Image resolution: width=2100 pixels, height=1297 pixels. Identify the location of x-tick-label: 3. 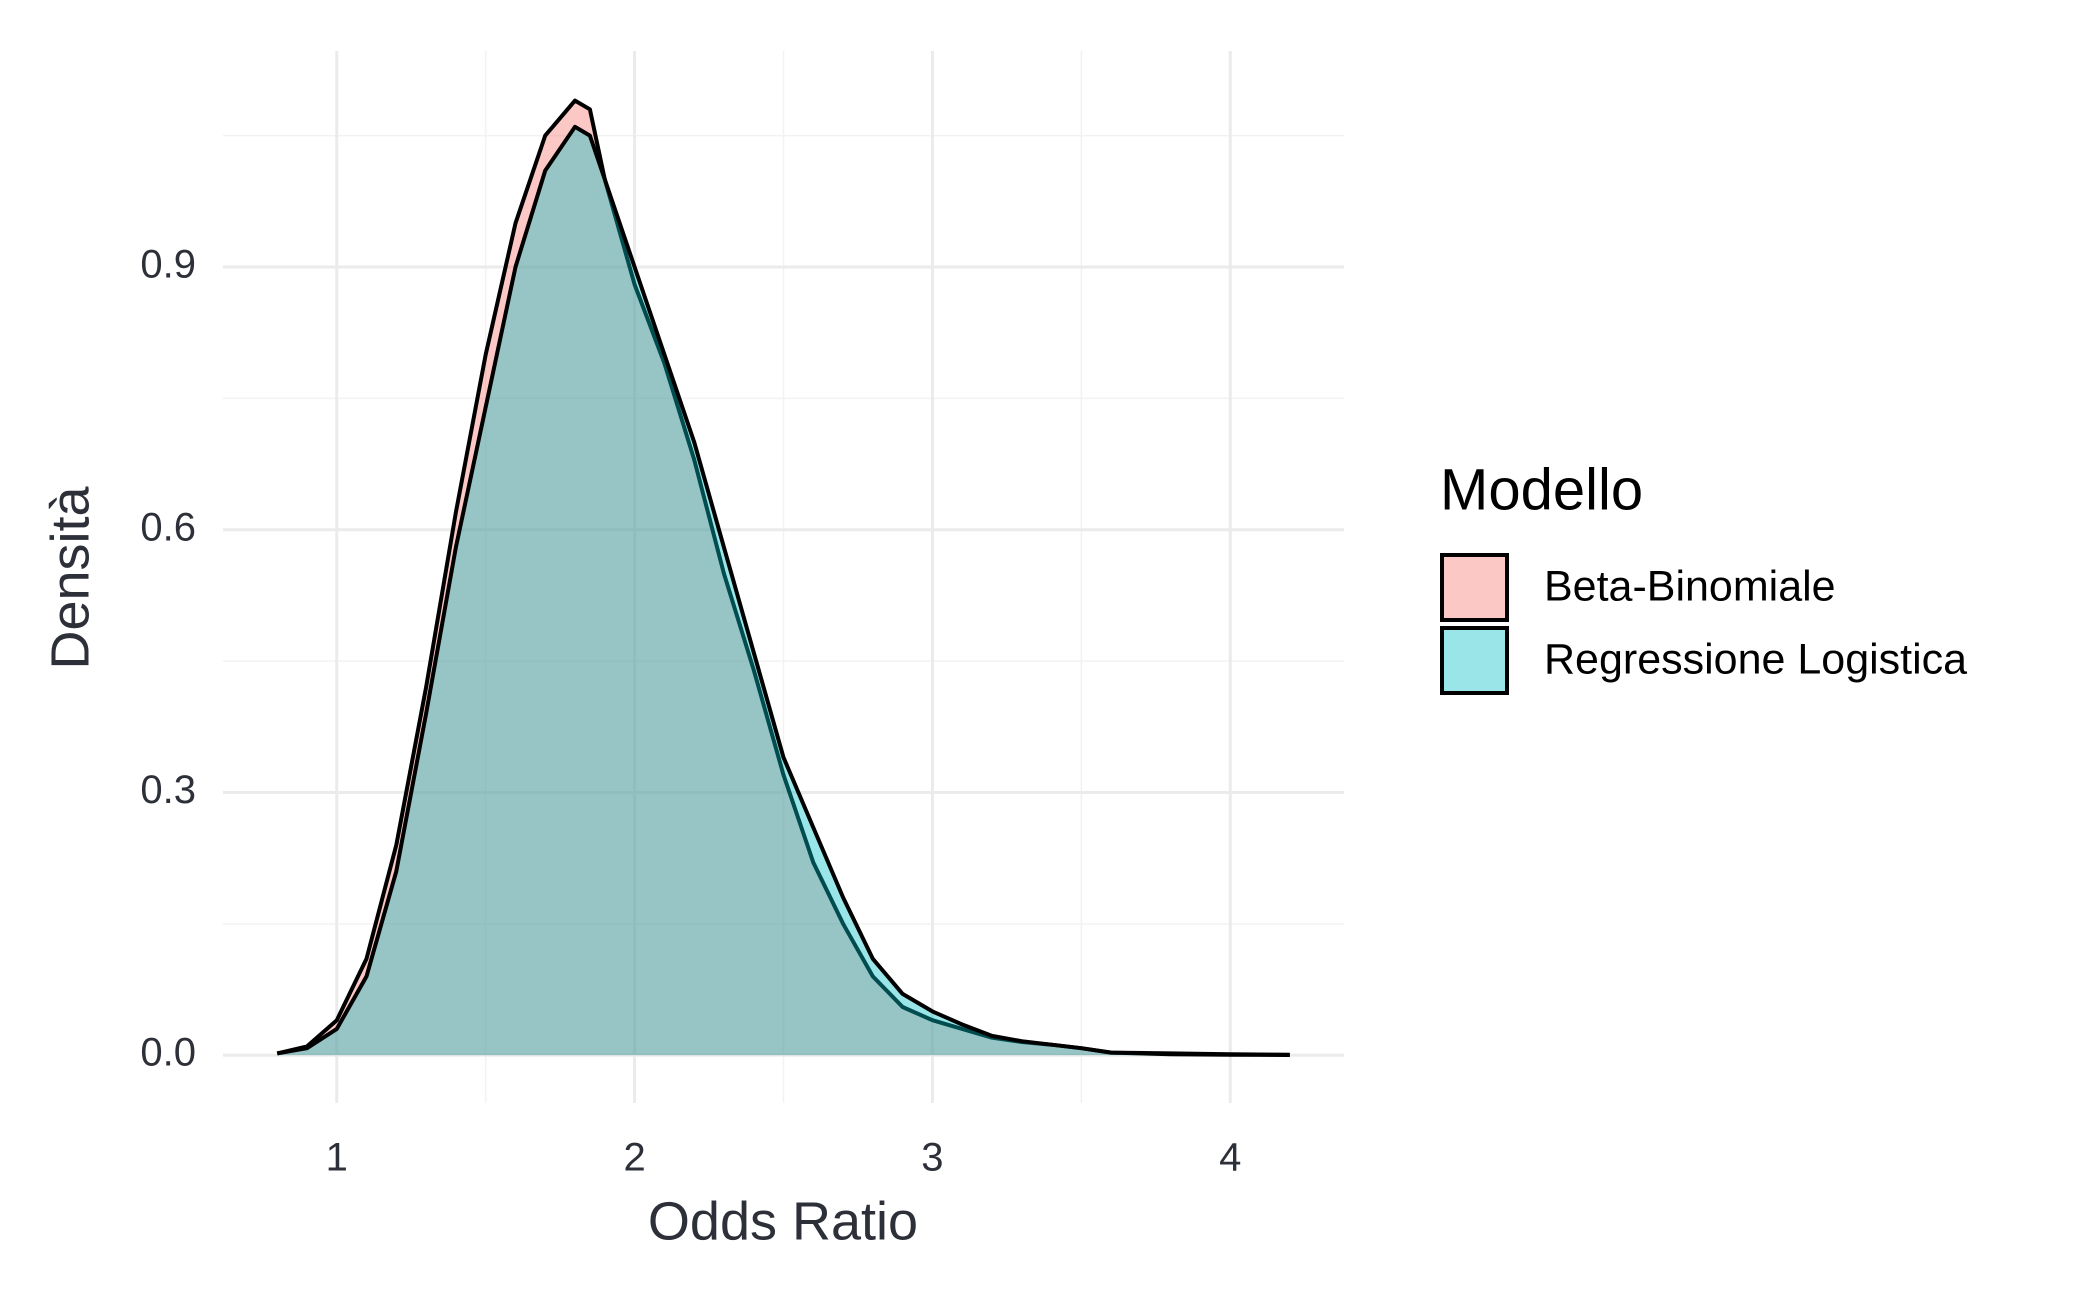
(932, 1158).